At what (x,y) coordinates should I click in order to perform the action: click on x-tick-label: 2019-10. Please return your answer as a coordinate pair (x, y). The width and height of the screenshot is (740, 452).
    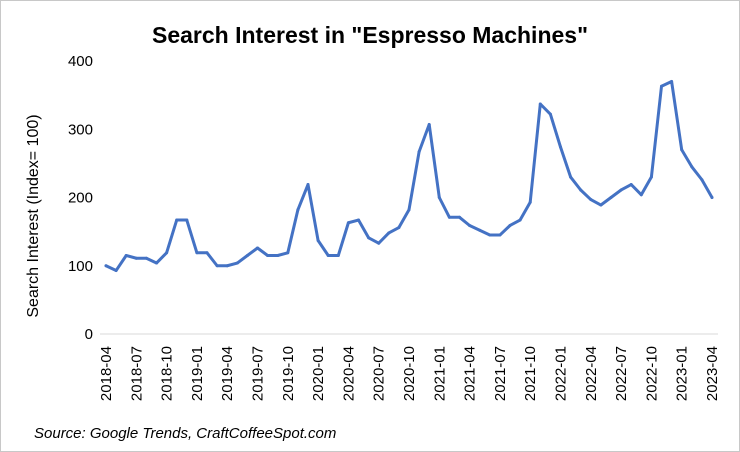
    Looking at the image, I should click on (288, 373).